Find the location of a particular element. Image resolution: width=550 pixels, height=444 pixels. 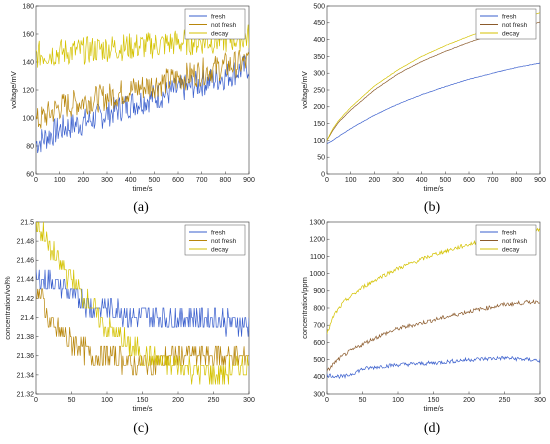

x-tick-label: 900 is located at coordinates (249, 180).